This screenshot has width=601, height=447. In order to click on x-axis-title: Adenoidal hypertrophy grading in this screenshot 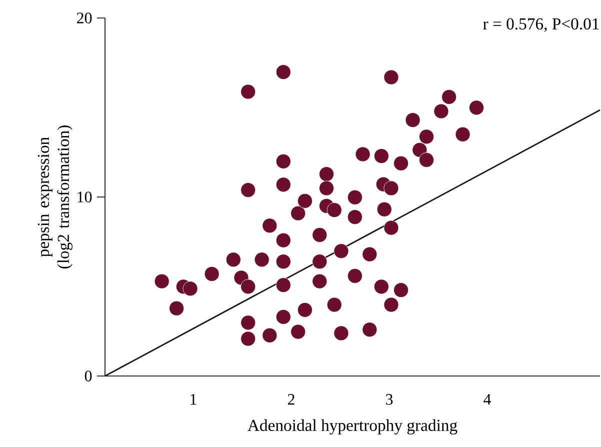, I will do `click(353, 426)`.